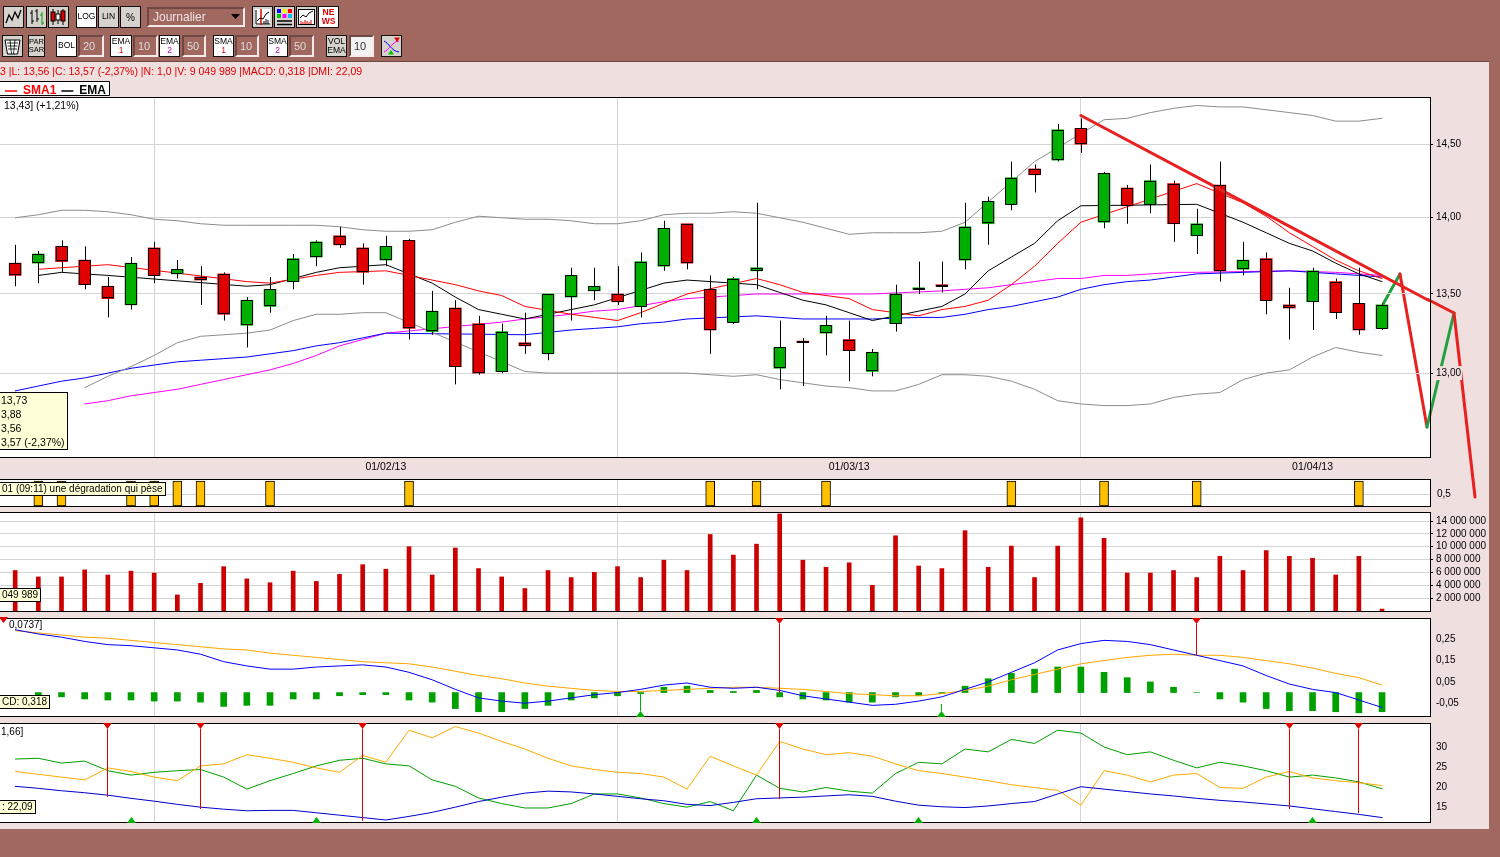 This screenshot has width=1500, height=857. I want to click on annotation: 049 989, so click(21, 595).